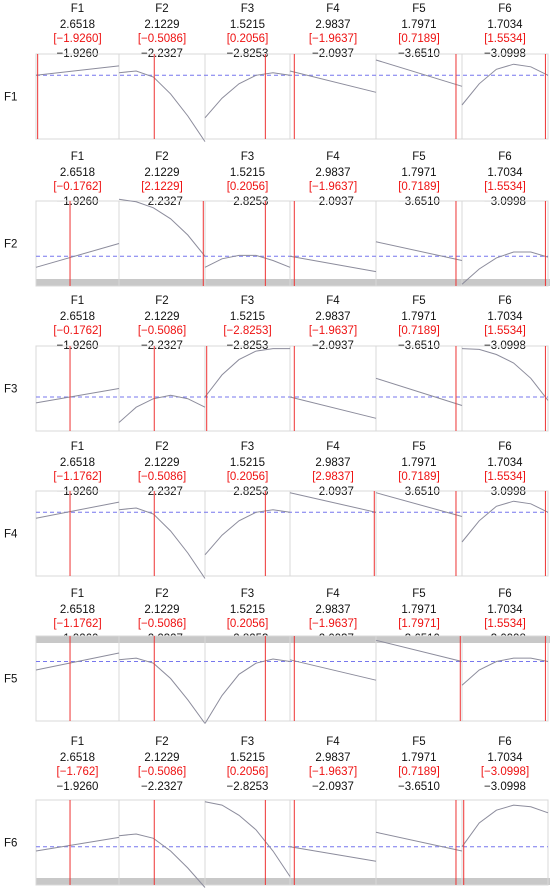 The height and width of the screenshot is (895, 550). Describe the element at coordinates (10, 844) in the screenshot. I see `row-label: F6` at that location.